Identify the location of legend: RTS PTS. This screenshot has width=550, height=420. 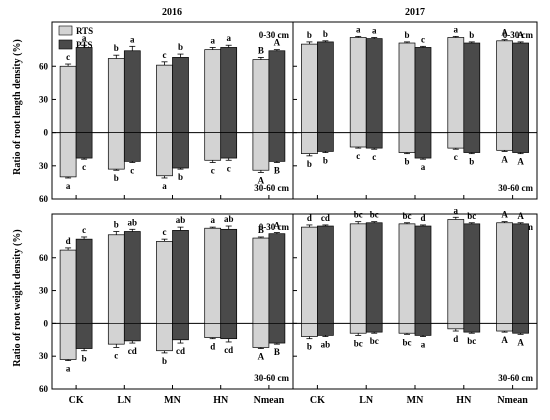
(75, 37).